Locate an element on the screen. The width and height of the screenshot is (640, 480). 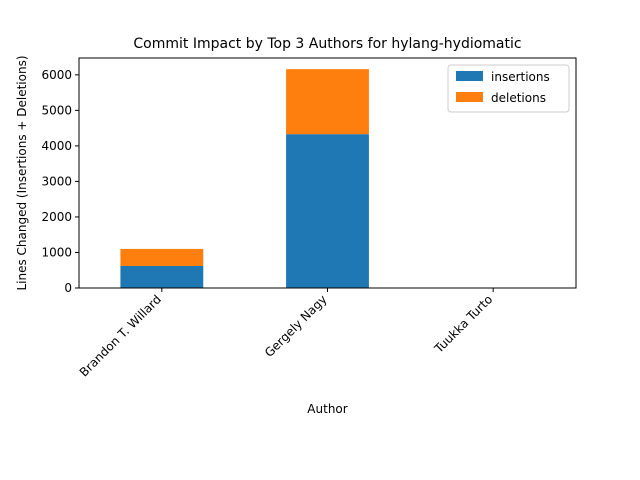
legend-label-insertions: insertions is located at coordinates (520, 77).